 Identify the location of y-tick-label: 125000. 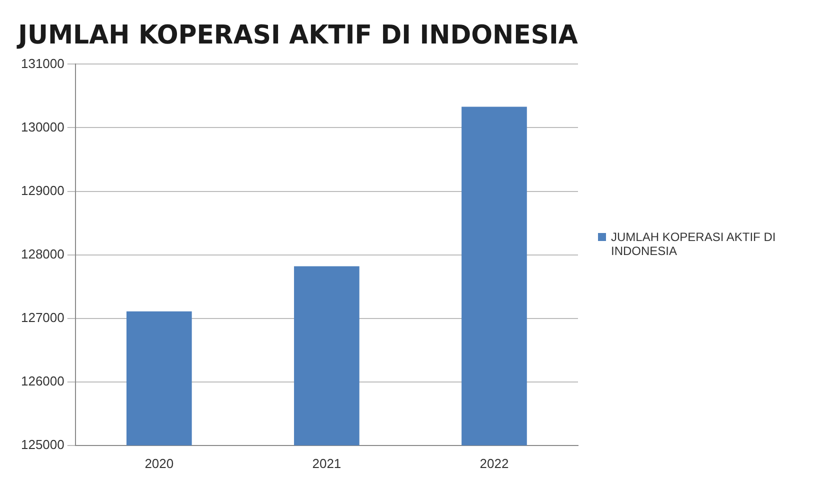
(42, 444).